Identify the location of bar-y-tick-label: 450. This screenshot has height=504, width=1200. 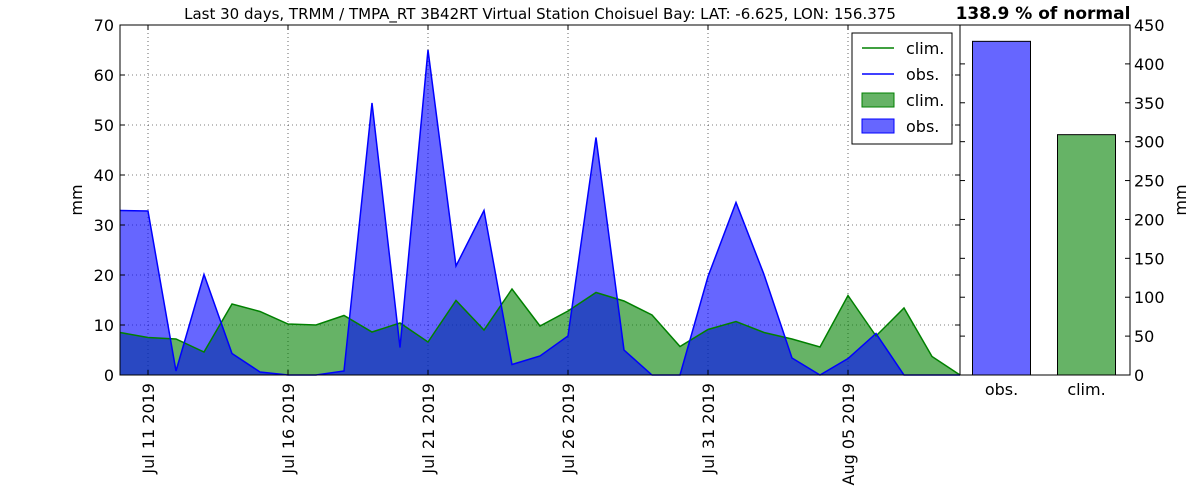
(1149, 25).